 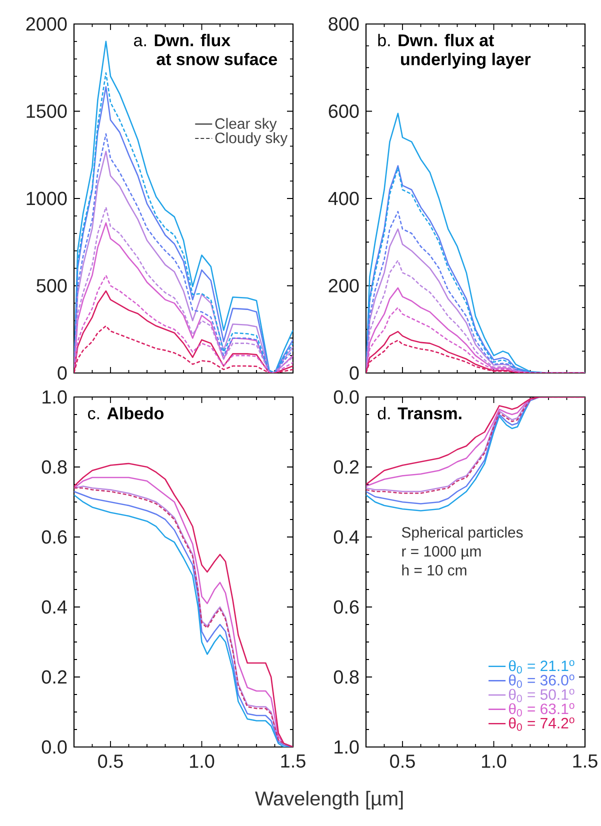 What do you see at coordinates (126, 413) in the screenshot?
I see `chart-title: c. Albedo` at bounding box center [126, 413].